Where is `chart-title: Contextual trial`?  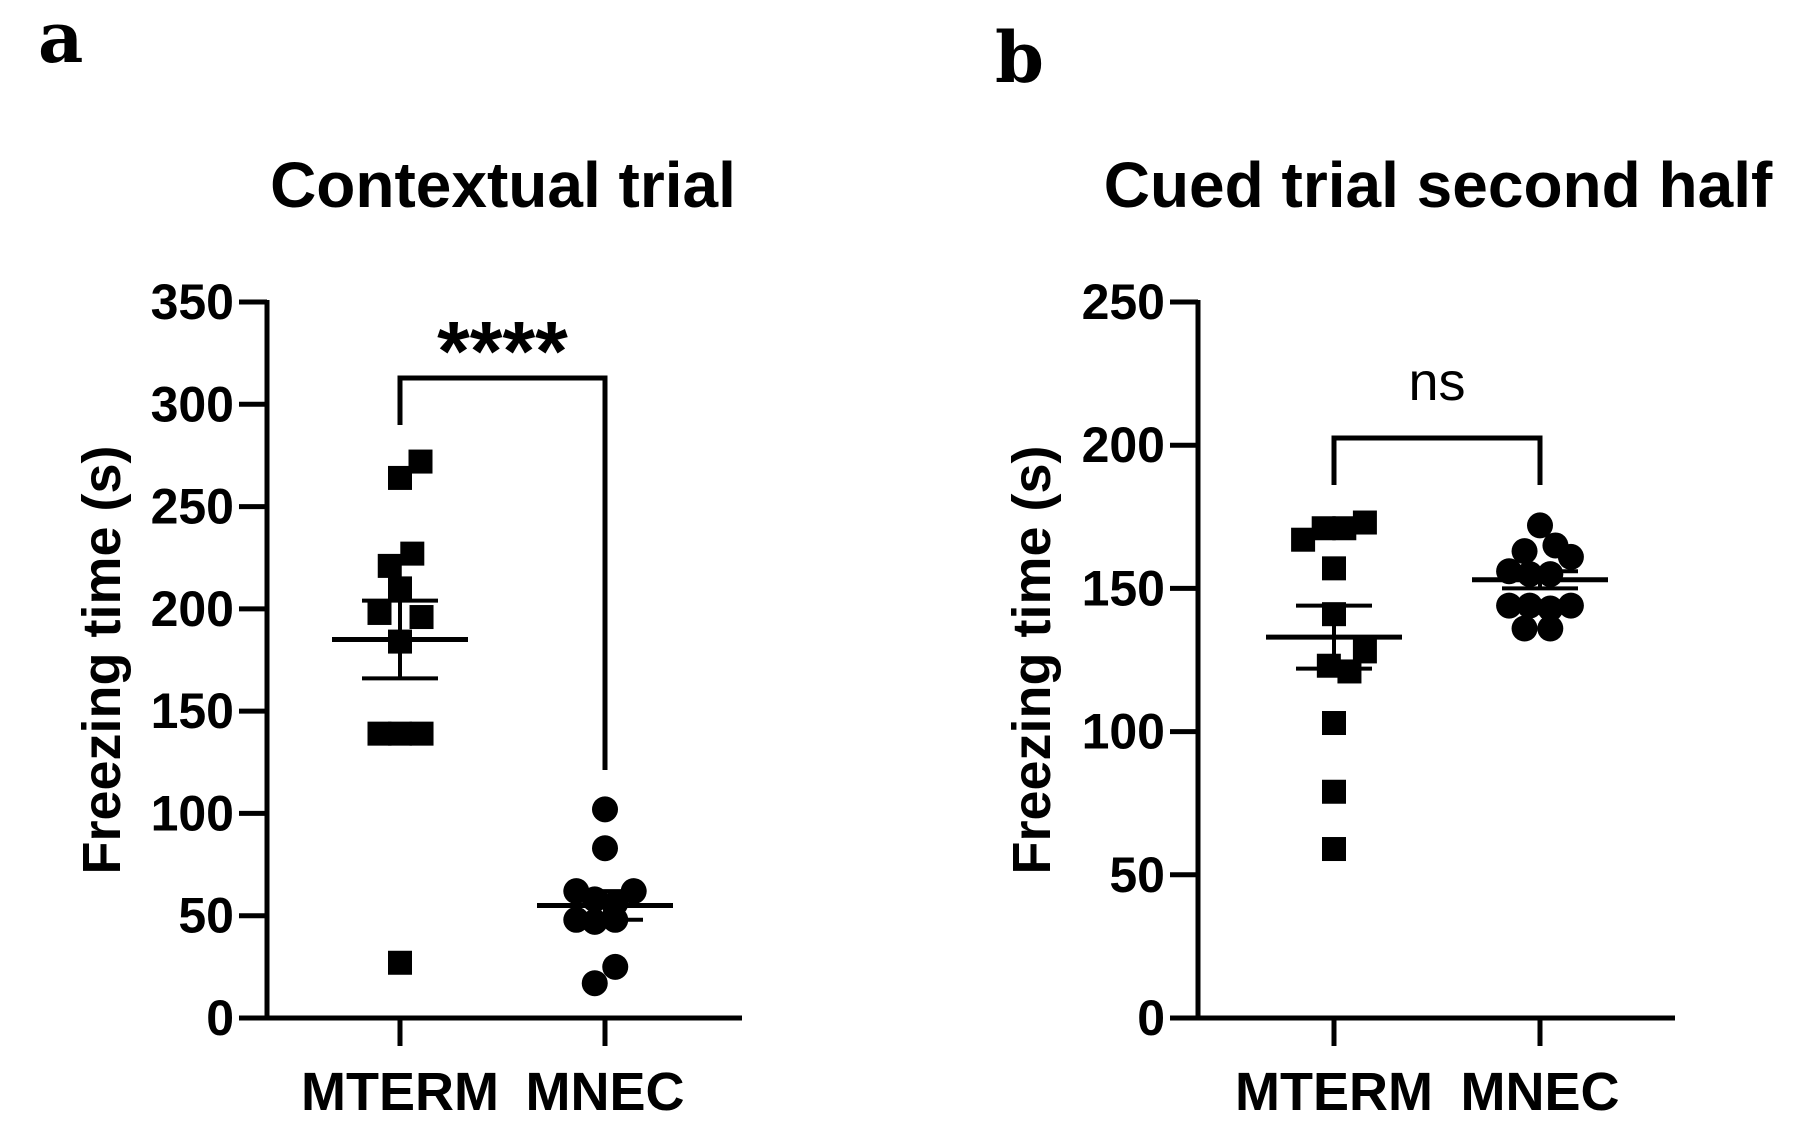 chart-title: Contextual trial is located at coordinates (503, 185).